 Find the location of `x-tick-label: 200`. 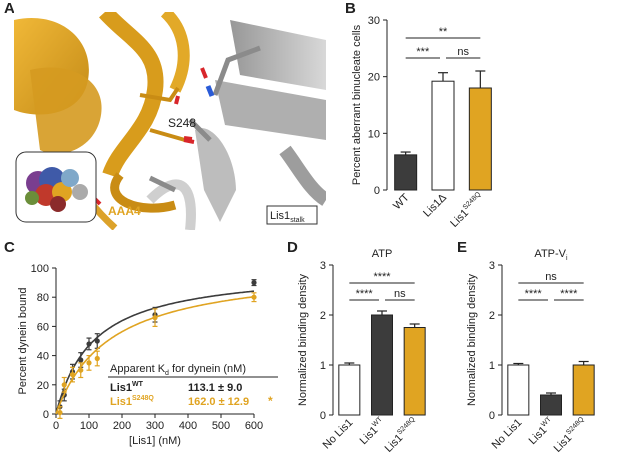

x-tick-label: 200 is located at coordinates (122, 426).